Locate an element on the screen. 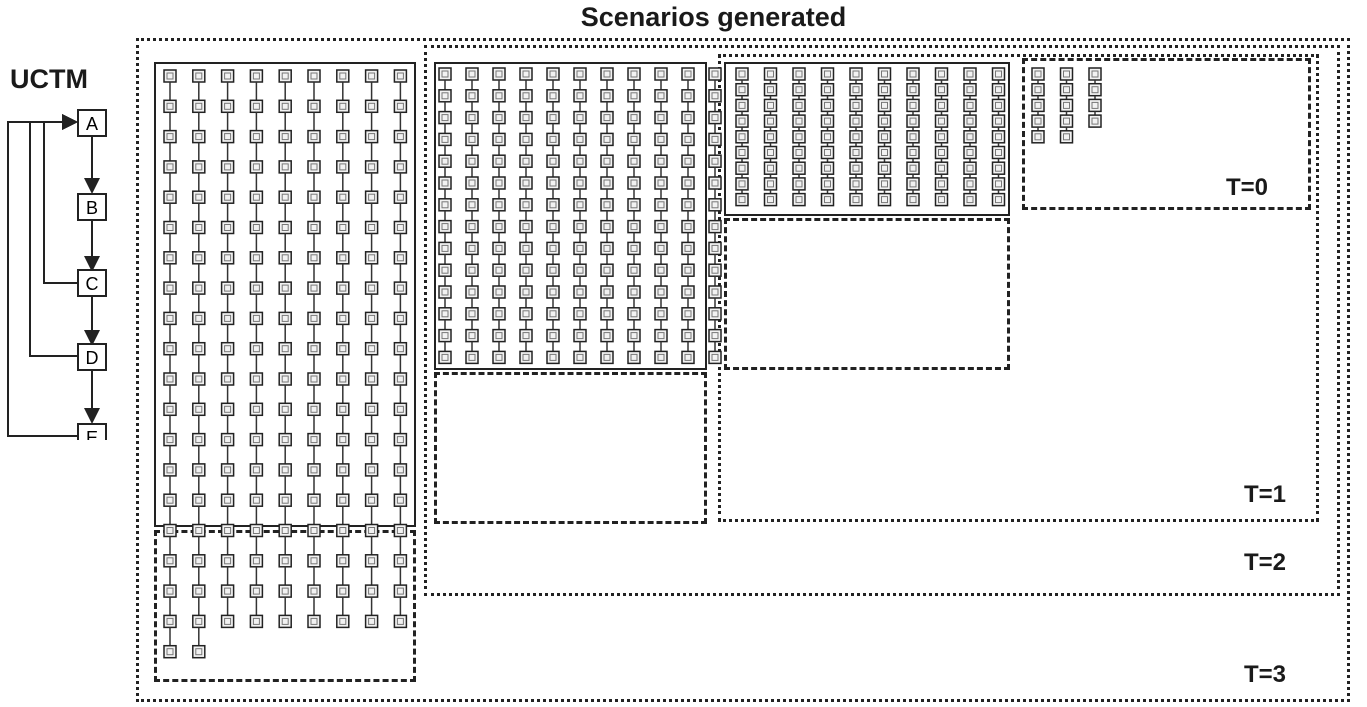 This screenshot has width=1367, height=707. diagram-title: Scenarios generated is located at coordinates (713, 17).